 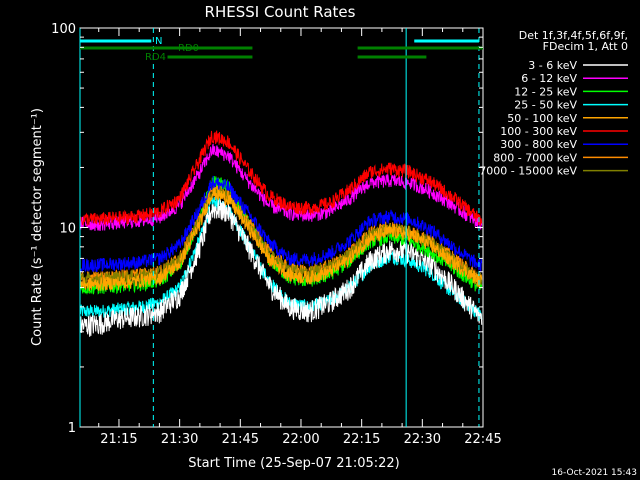 What do you see at coordinates (37, 227) in the screenshot?
I see `y-axis-label: Count Rate (s⁻¹ detector segment⁻¹)` at bounding box center [37, 227].